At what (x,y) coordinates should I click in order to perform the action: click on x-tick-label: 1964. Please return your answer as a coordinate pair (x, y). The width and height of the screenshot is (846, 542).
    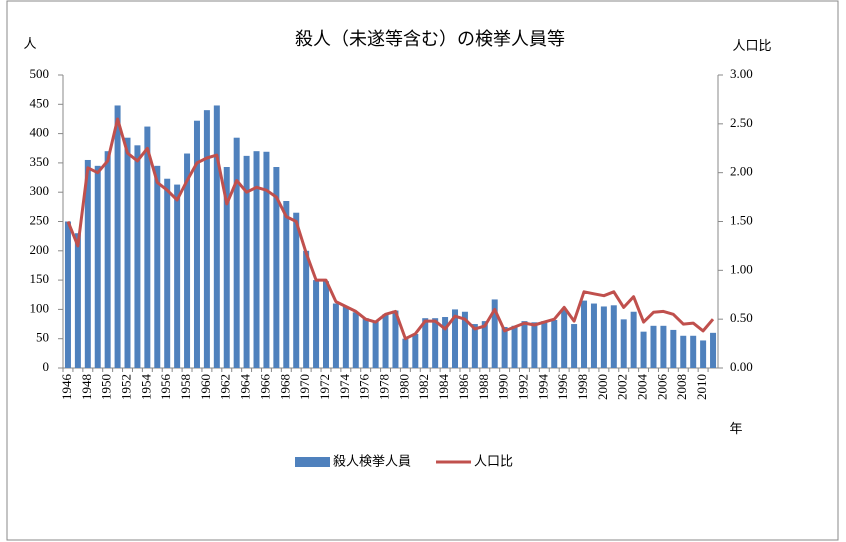
    Looking at the image, I should click on (245, 387).